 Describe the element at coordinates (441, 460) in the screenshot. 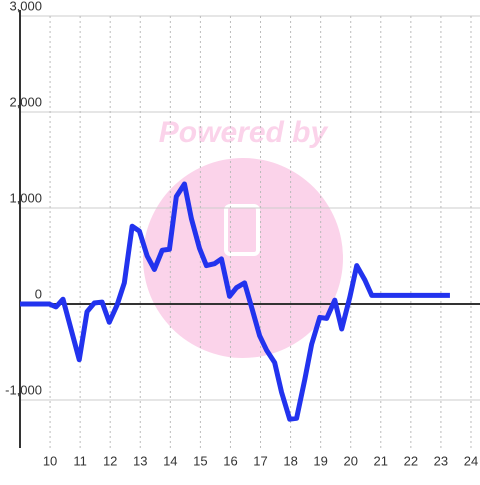

I see `x-tick-label: 23` at that location.